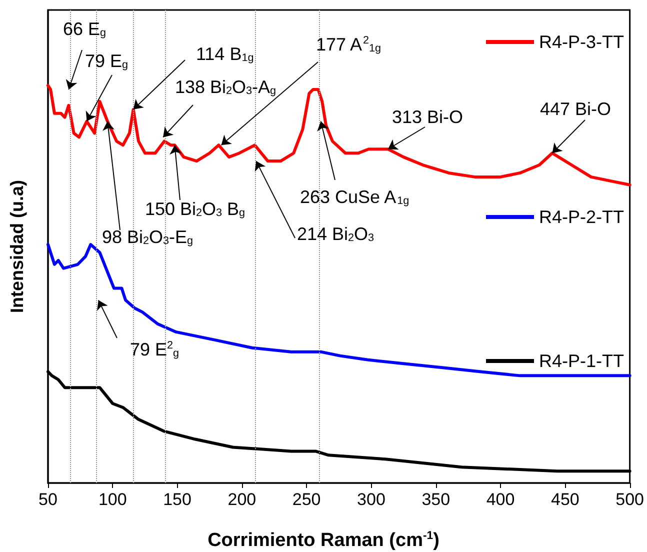 The height and width of the screenshot is (552, 647). I want to click on annotation: 263 CuSe A1g, so click(355, 197).